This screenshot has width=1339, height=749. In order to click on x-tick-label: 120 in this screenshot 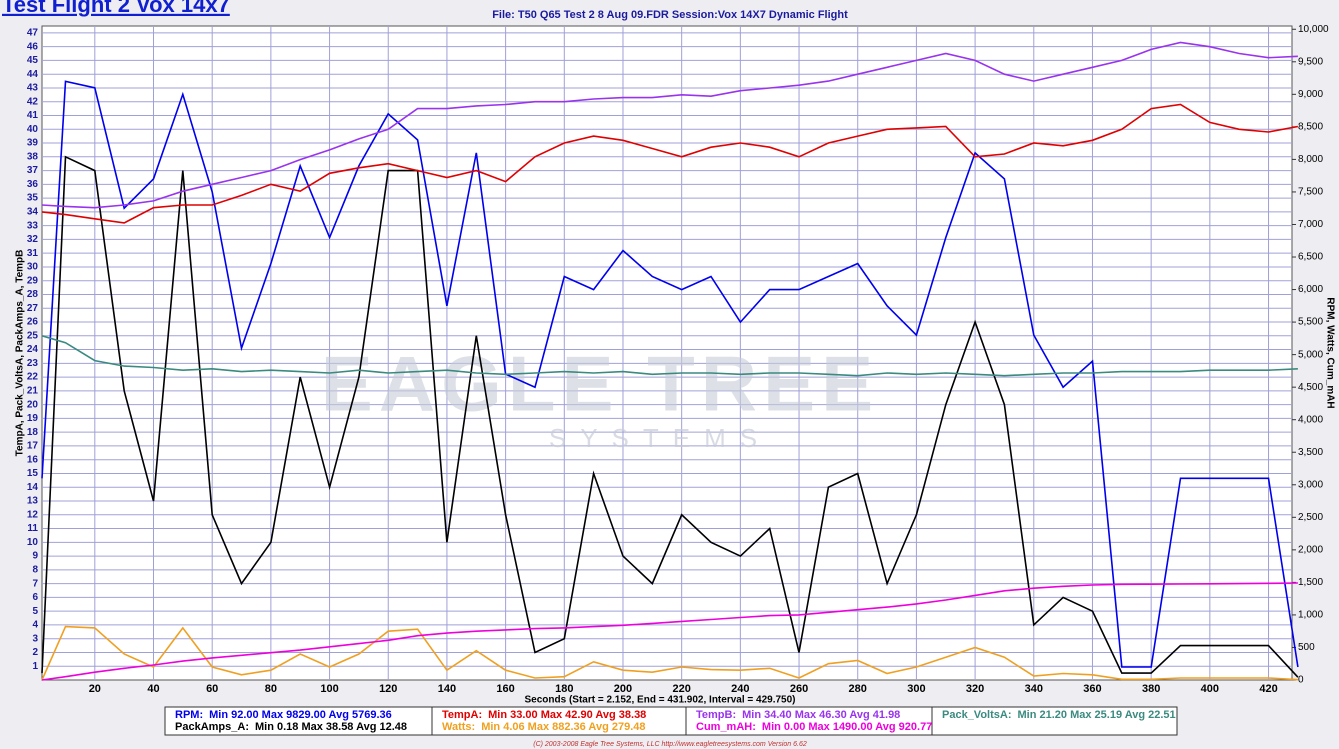, I will do `click(388, 689)`.